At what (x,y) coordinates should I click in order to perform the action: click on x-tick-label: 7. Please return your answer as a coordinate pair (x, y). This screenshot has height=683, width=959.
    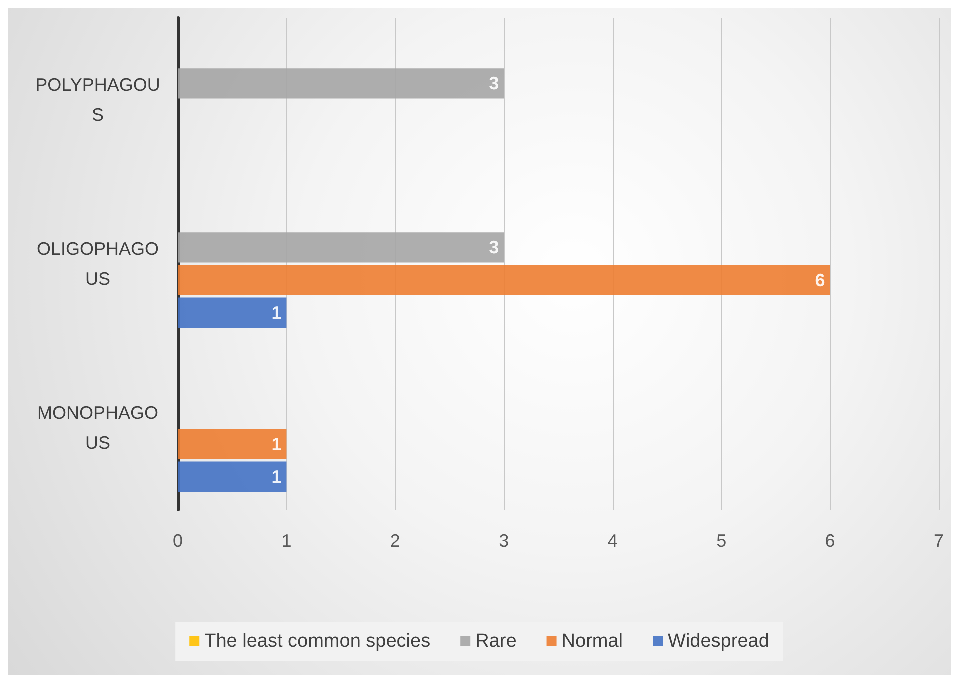
    Looking at the image, I should click on (939, 541).